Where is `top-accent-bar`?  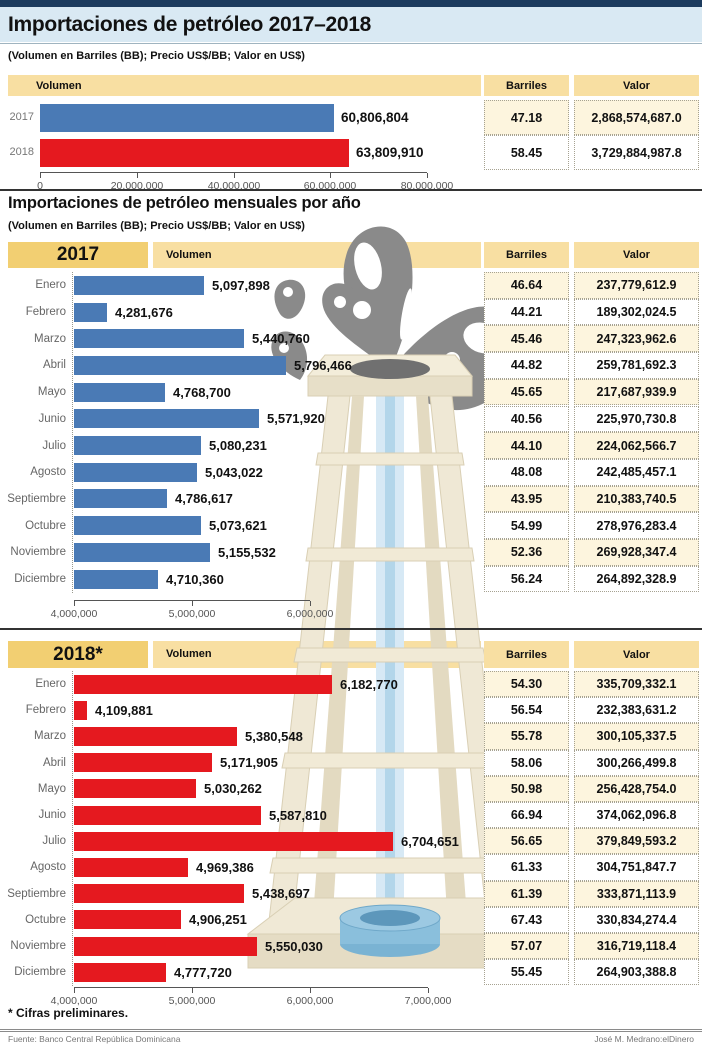 top-accent-bar is located at coordinates (351, 3).